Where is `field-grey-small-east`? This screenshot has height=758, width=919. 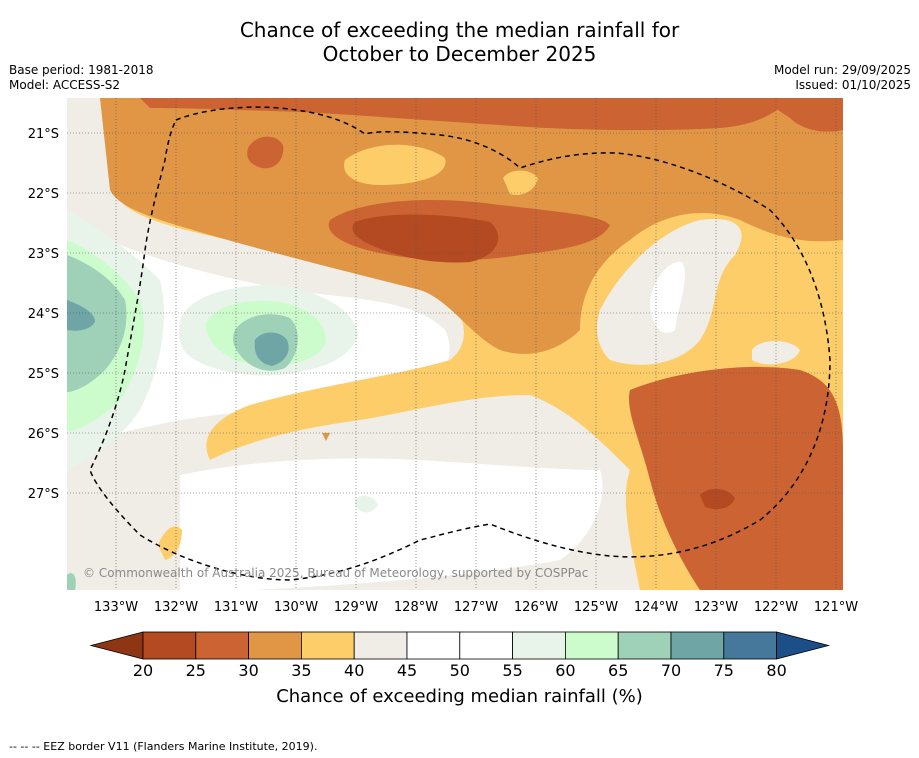 field-grey-small-east is located at coordinates (776, 353).